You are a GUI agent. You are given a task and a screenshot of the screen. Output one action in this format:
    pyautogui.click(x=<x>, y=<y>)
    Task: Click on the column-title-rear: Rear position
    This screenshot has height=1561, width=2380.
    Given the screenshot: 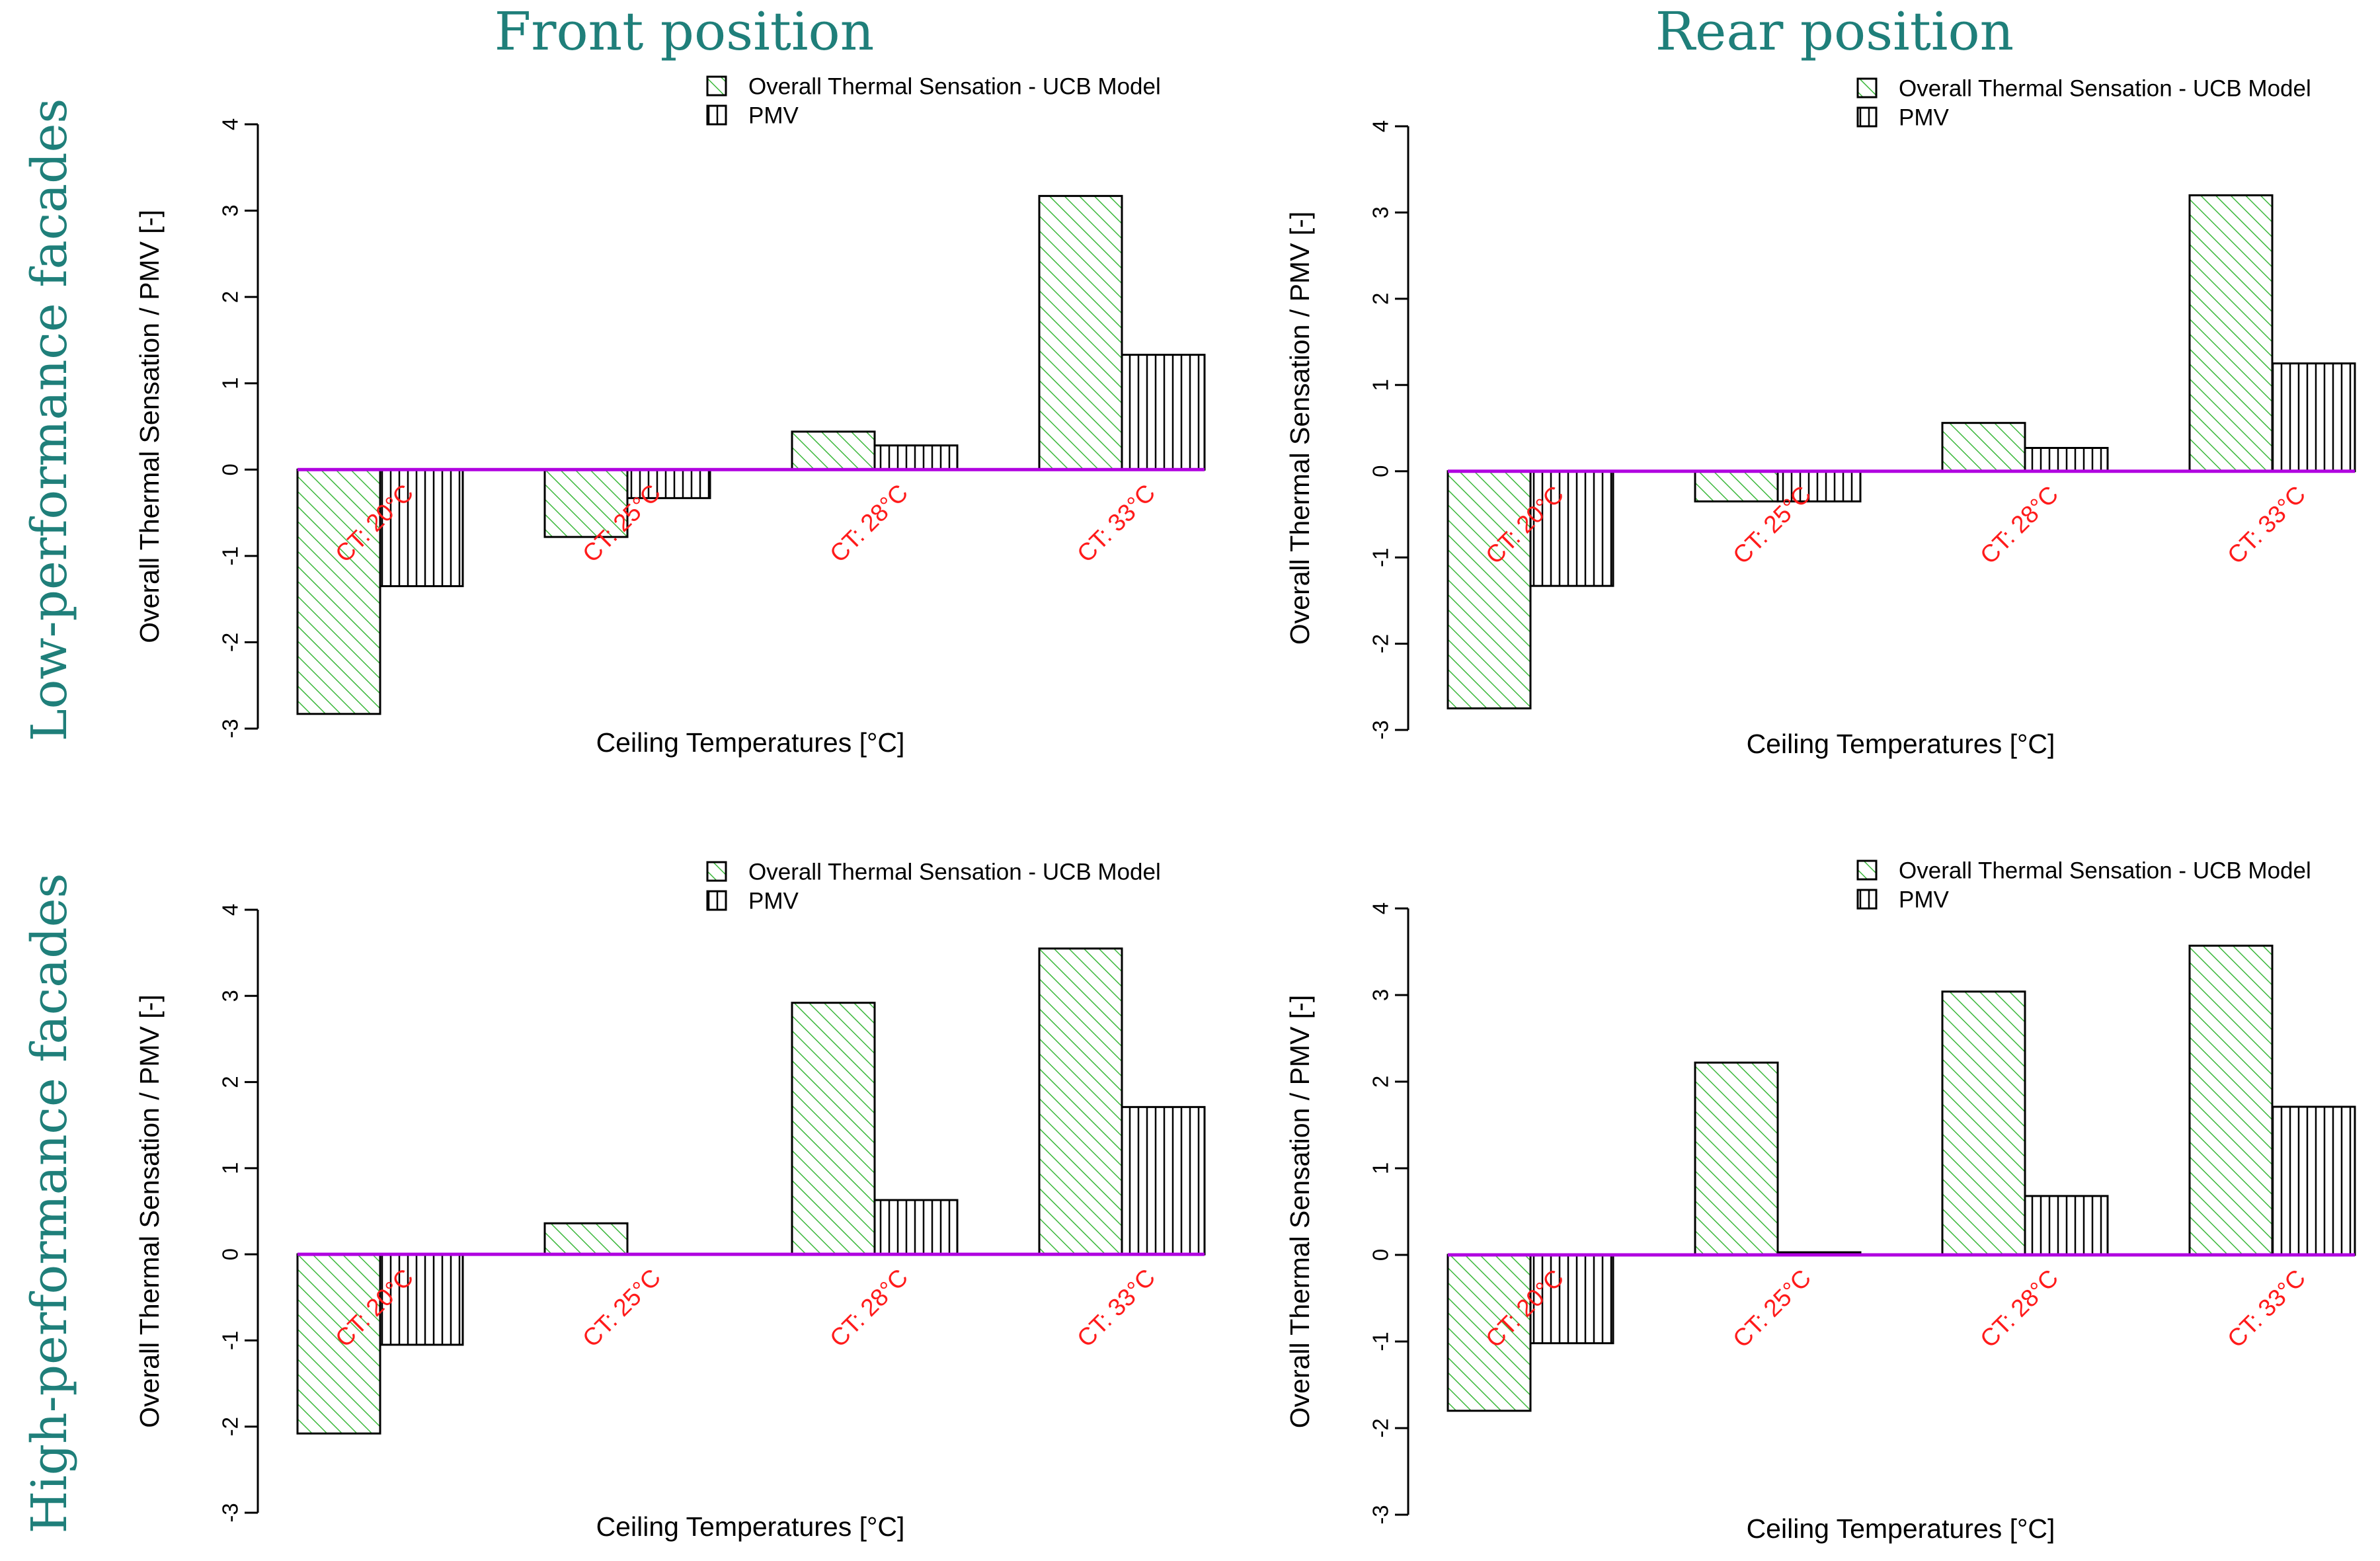 What is the action you would take?
    pyautogui.click(x=1834, y=31)
    